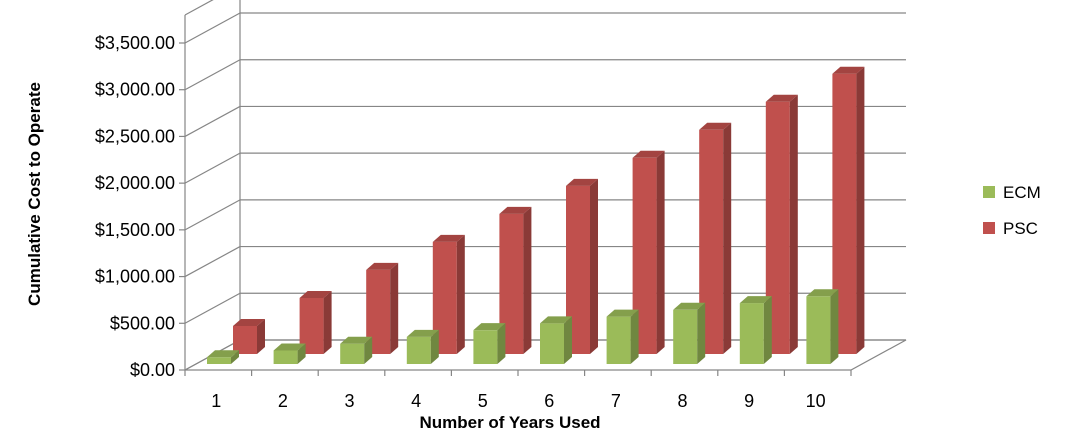  What do you see at coordinates (152, 370) in the screenshot?
I see `y-tick-label: $0.00` at bounding box center [152, 370].